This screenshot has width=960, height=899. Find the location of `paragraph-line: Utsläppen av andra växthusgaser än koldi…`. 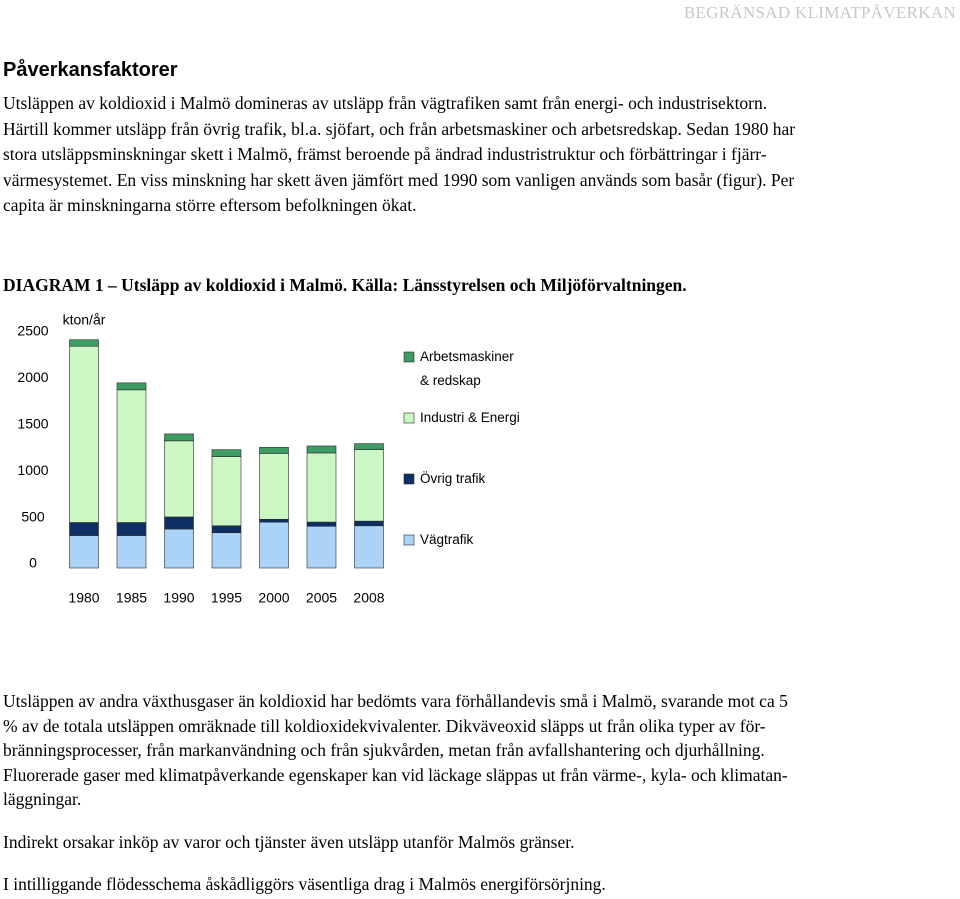

paragraph-line: Utsläppen av andra växthusgaser än koldi… is located at coordinates (395, 701).